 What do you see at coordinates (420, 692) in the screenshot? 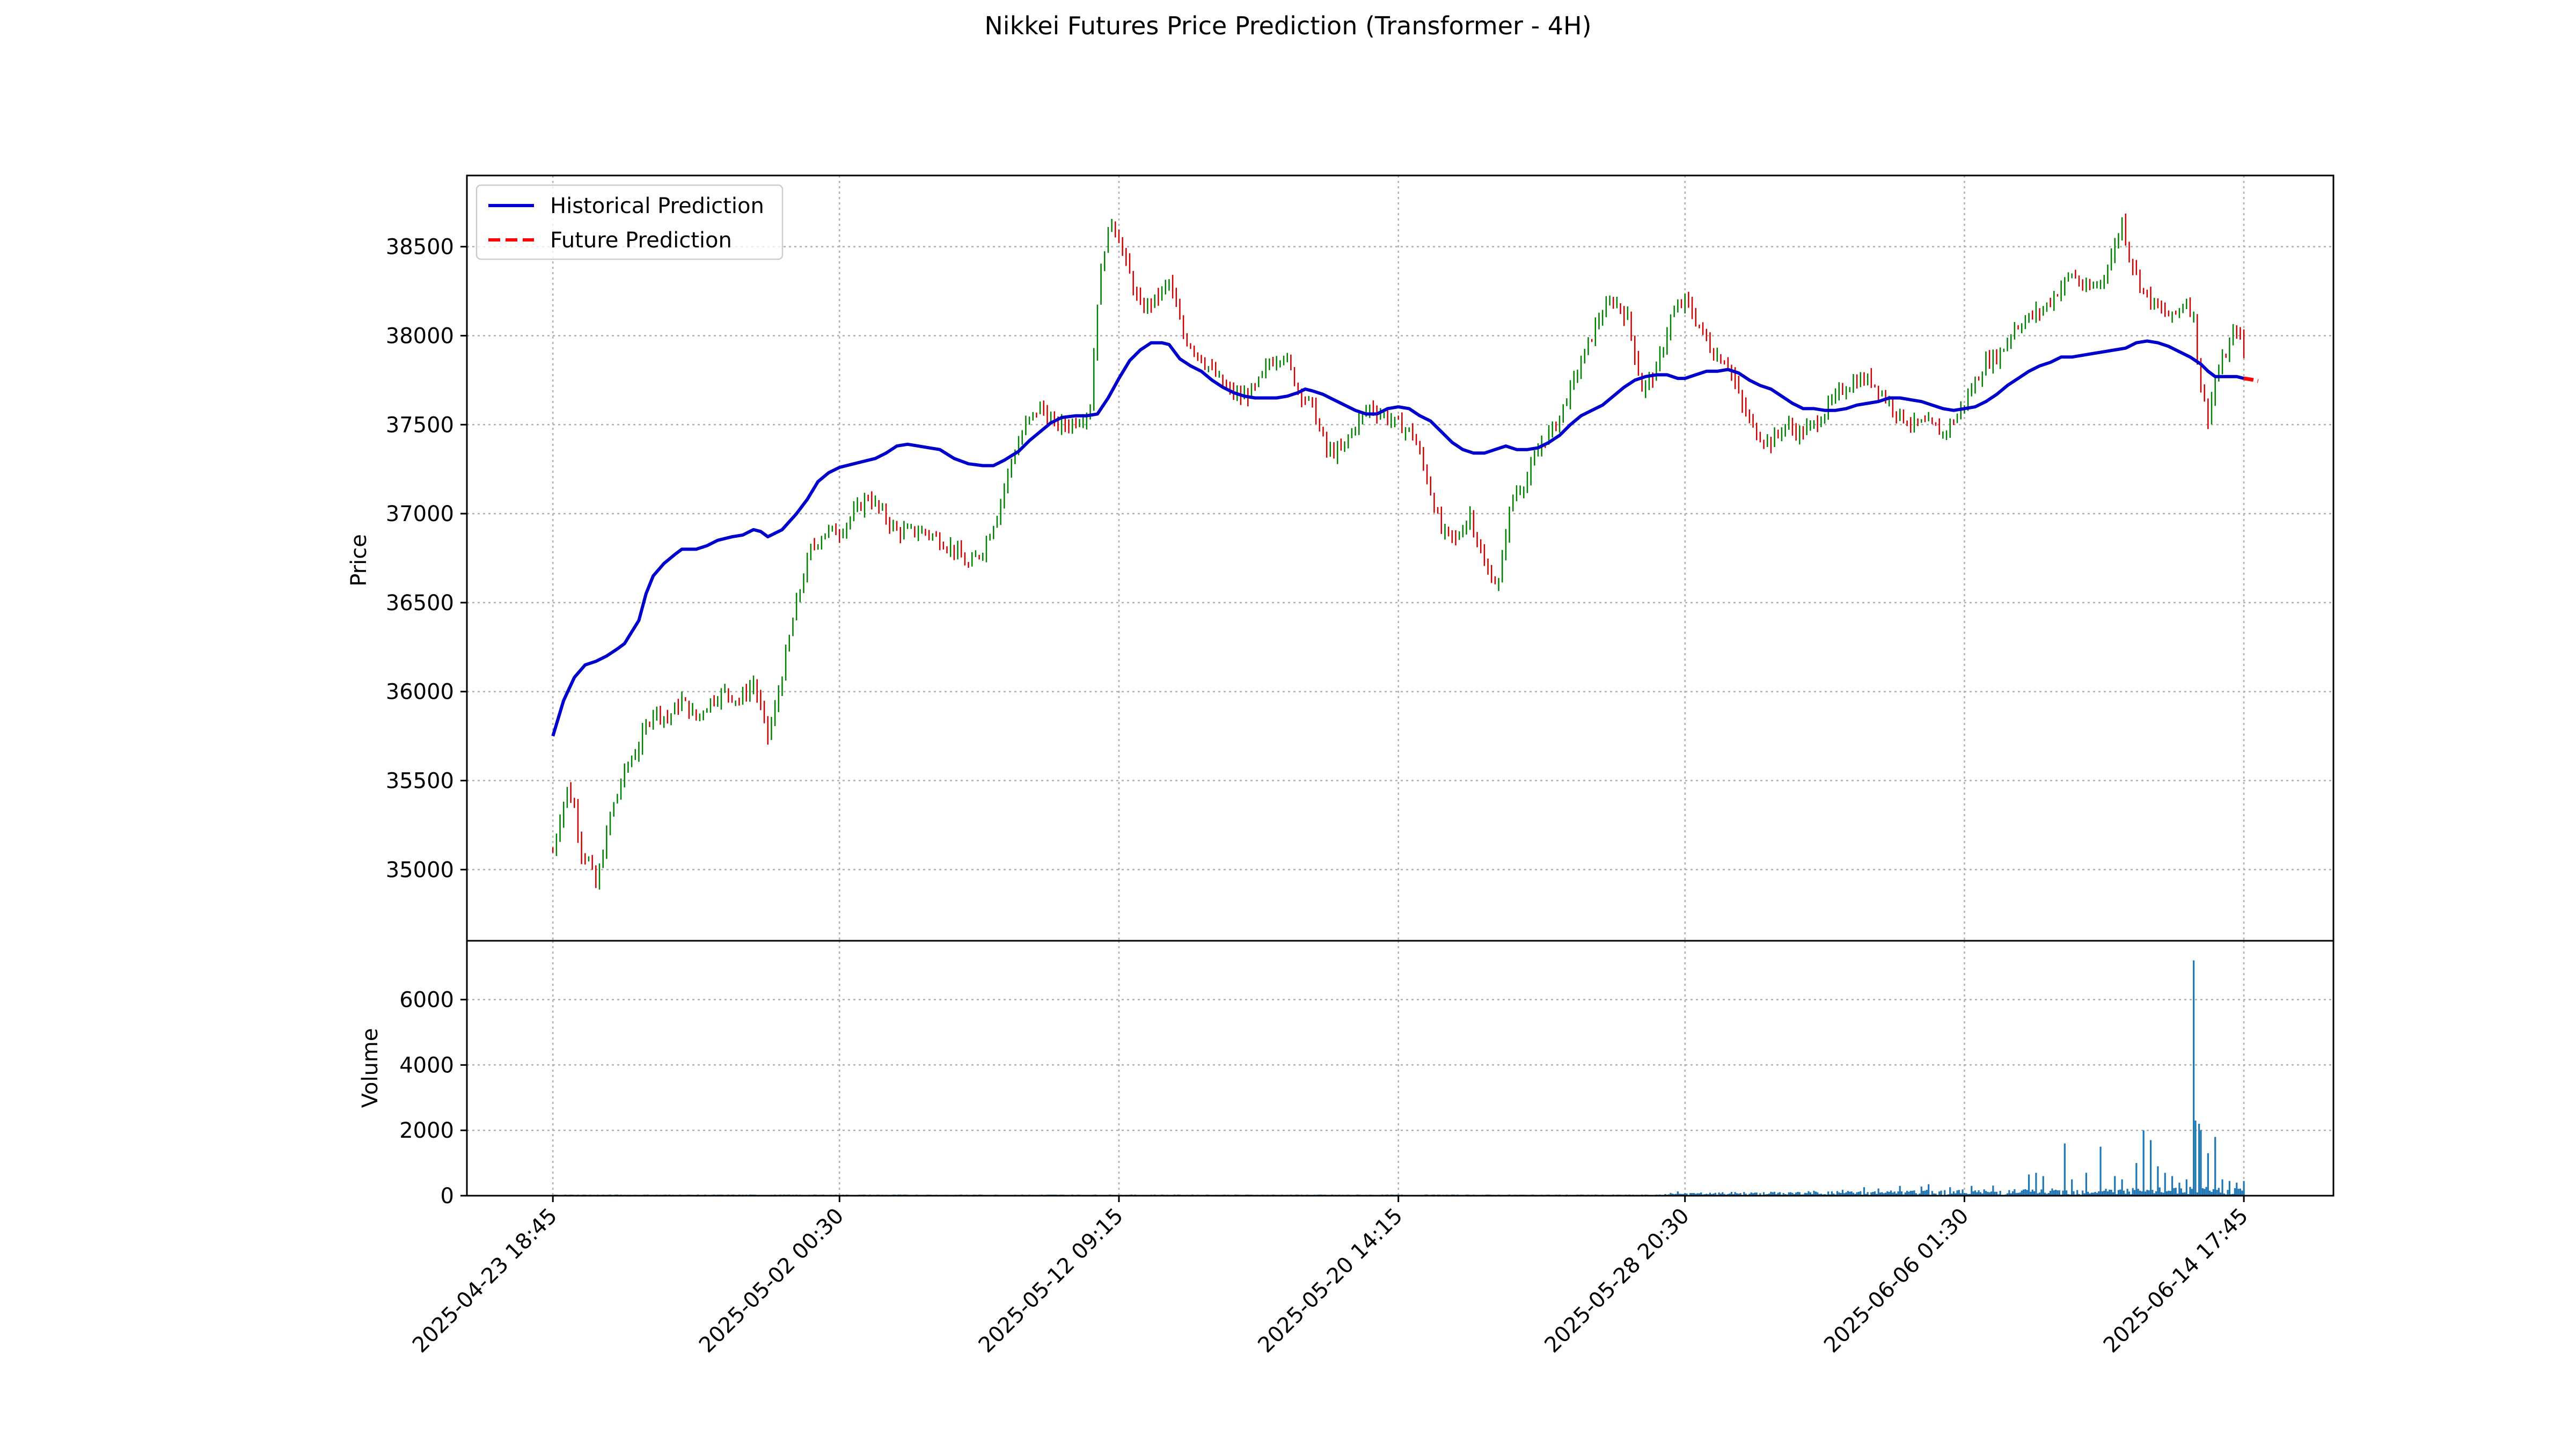
I see `price-y-tick-label: 36000` at bounding box center [420, 692].